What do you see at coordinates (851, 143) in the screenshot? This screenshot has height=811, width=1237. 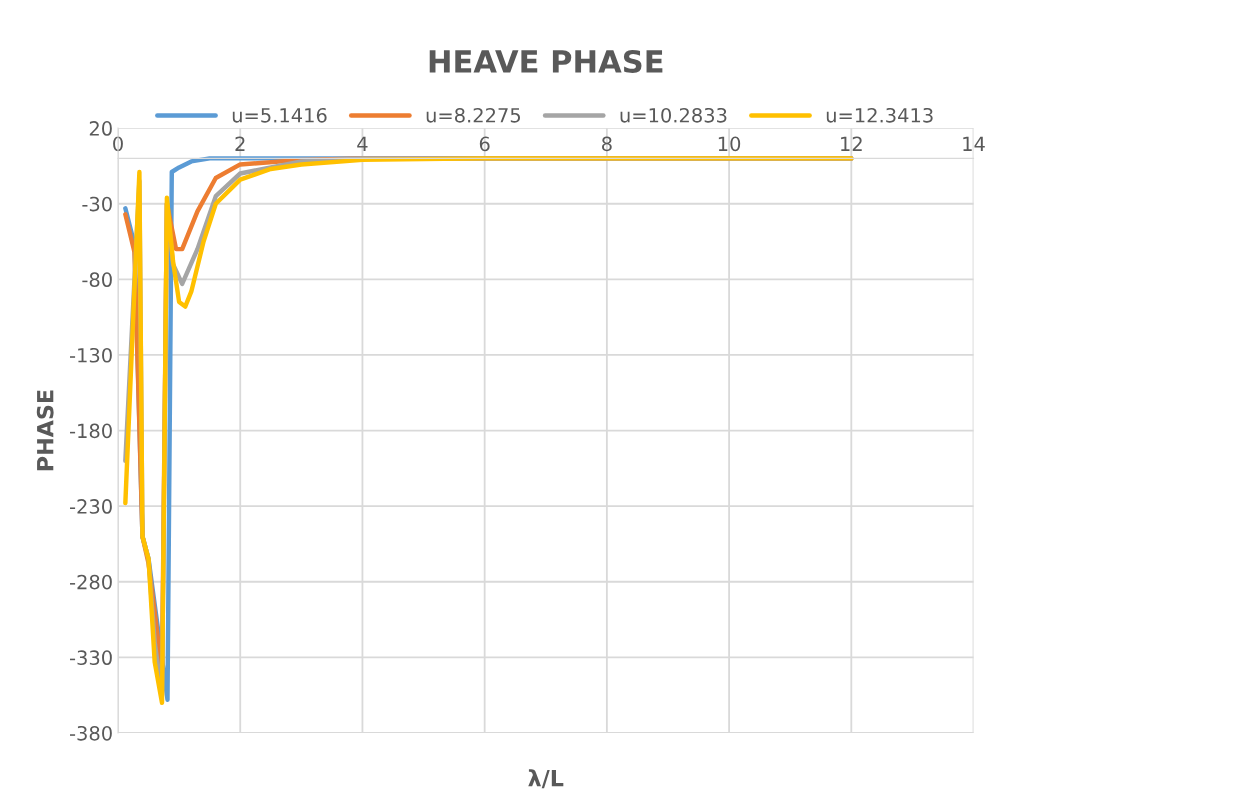 I see `x-tick-label: 12` at bounding box center [851, 143].